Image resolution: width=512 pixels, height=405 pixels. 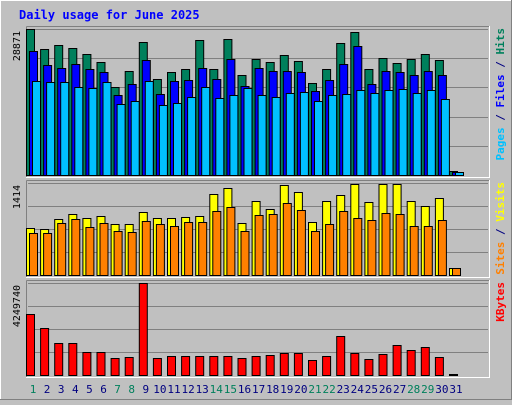 What do you see at coordinates (202, 389) in the screenshot?
I see `x-tick-label: 13` at bounding box center [202, 389].